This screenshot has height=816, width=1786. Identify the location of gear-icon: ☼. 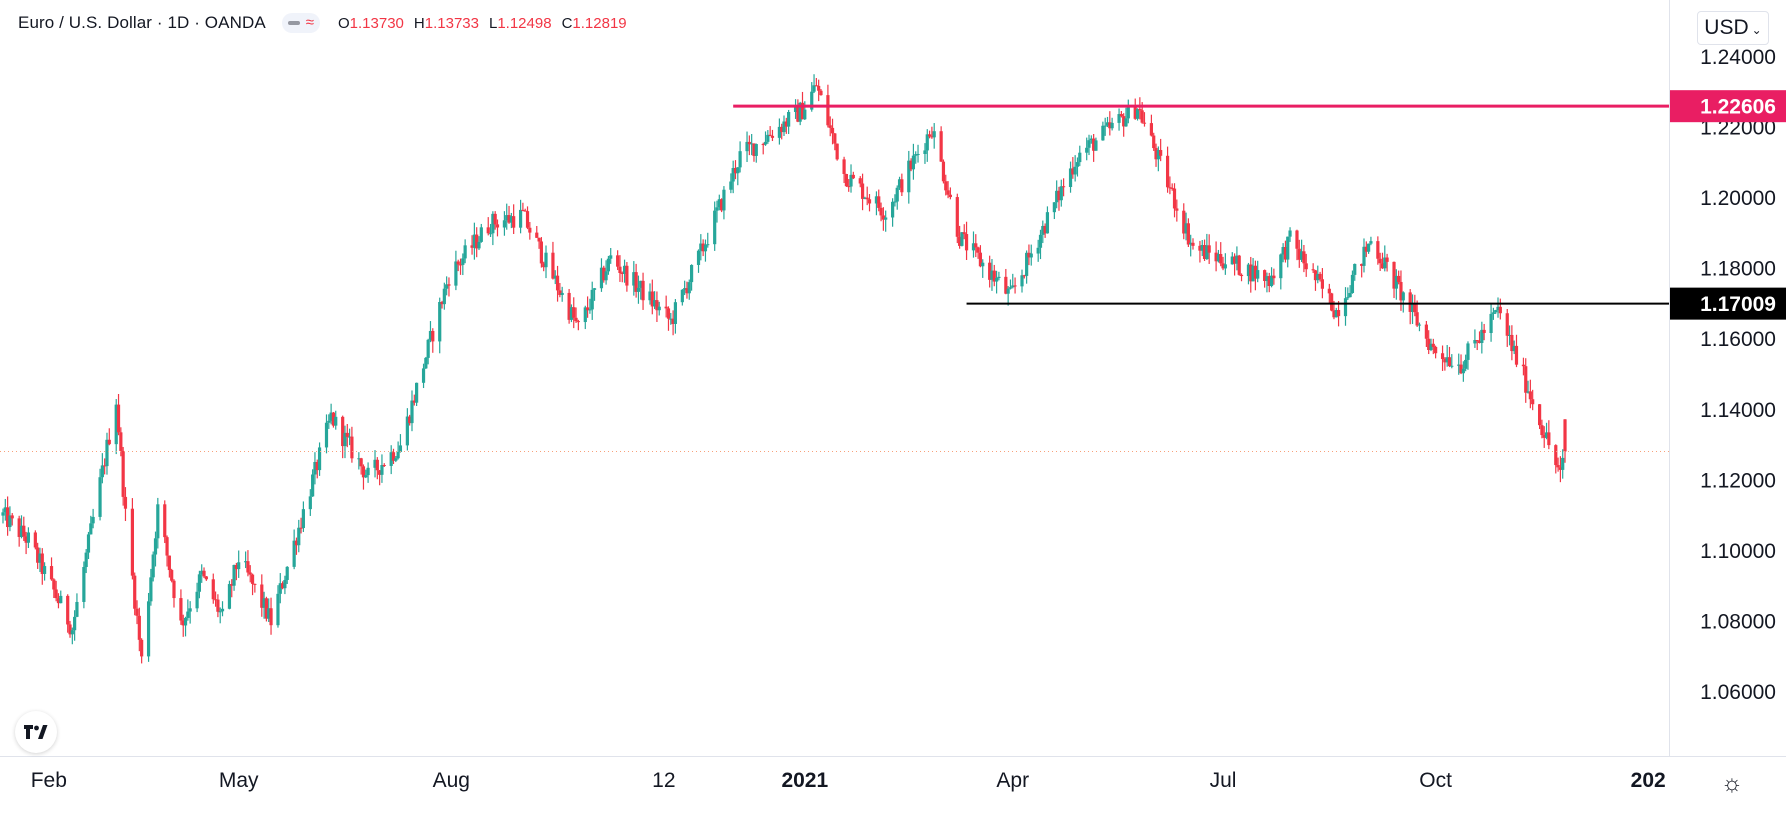
(1732, 783).